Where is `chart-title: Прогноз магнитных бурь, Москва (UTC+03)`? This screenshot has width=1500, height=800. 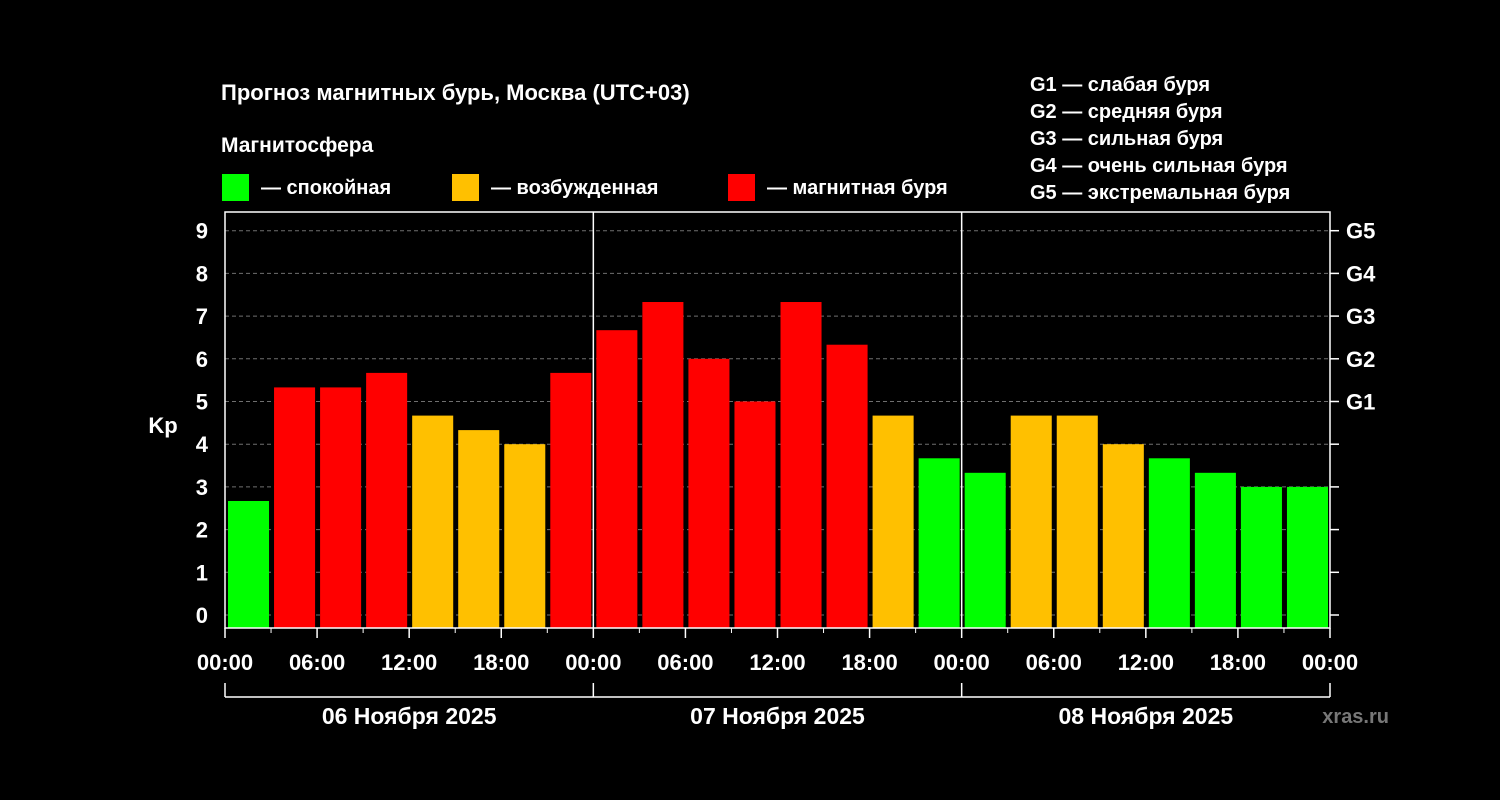
chart-title: Прогноз магнитных бурь, Москва (UTC+03) is located at coordinates (455, 92).